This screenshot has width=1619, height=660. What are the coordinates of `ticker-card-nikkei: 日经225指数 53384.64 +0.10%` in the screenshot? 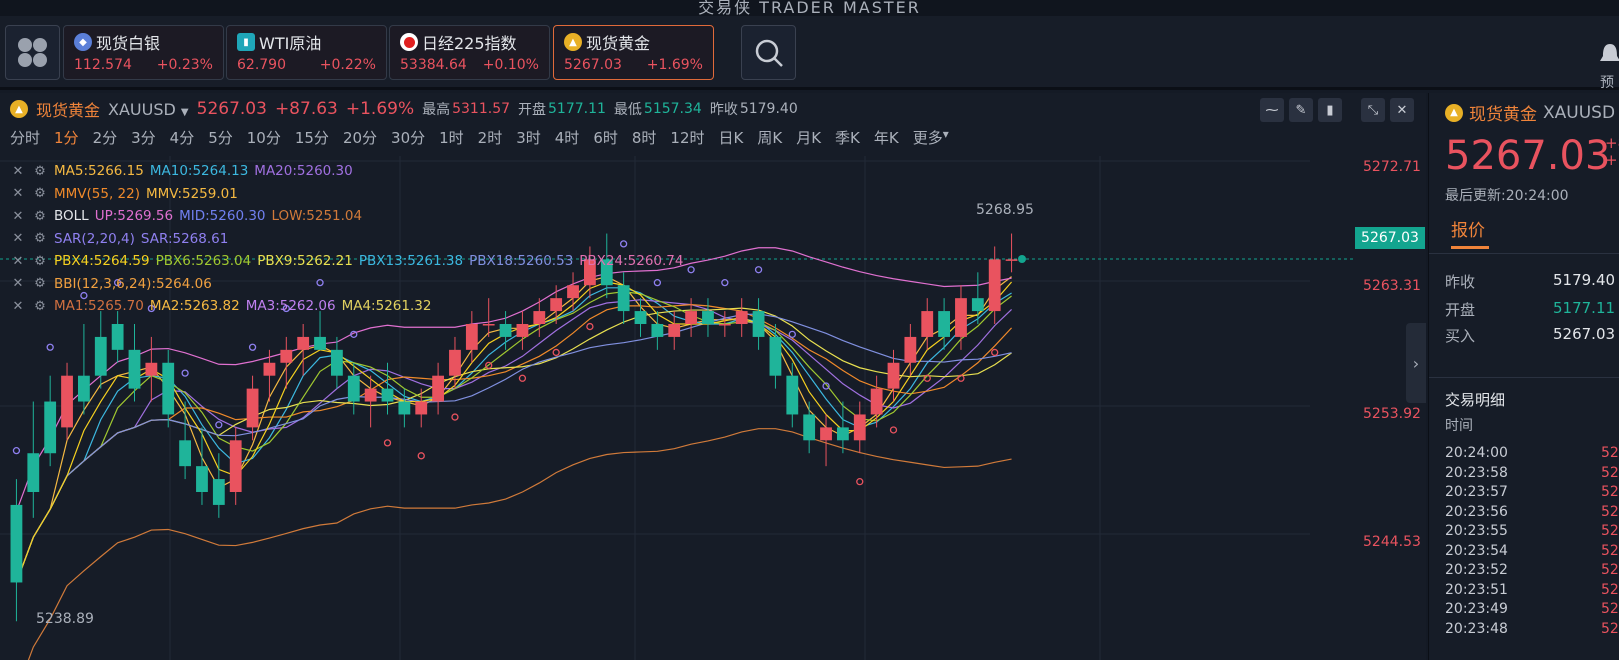 It's located at (469, 52).